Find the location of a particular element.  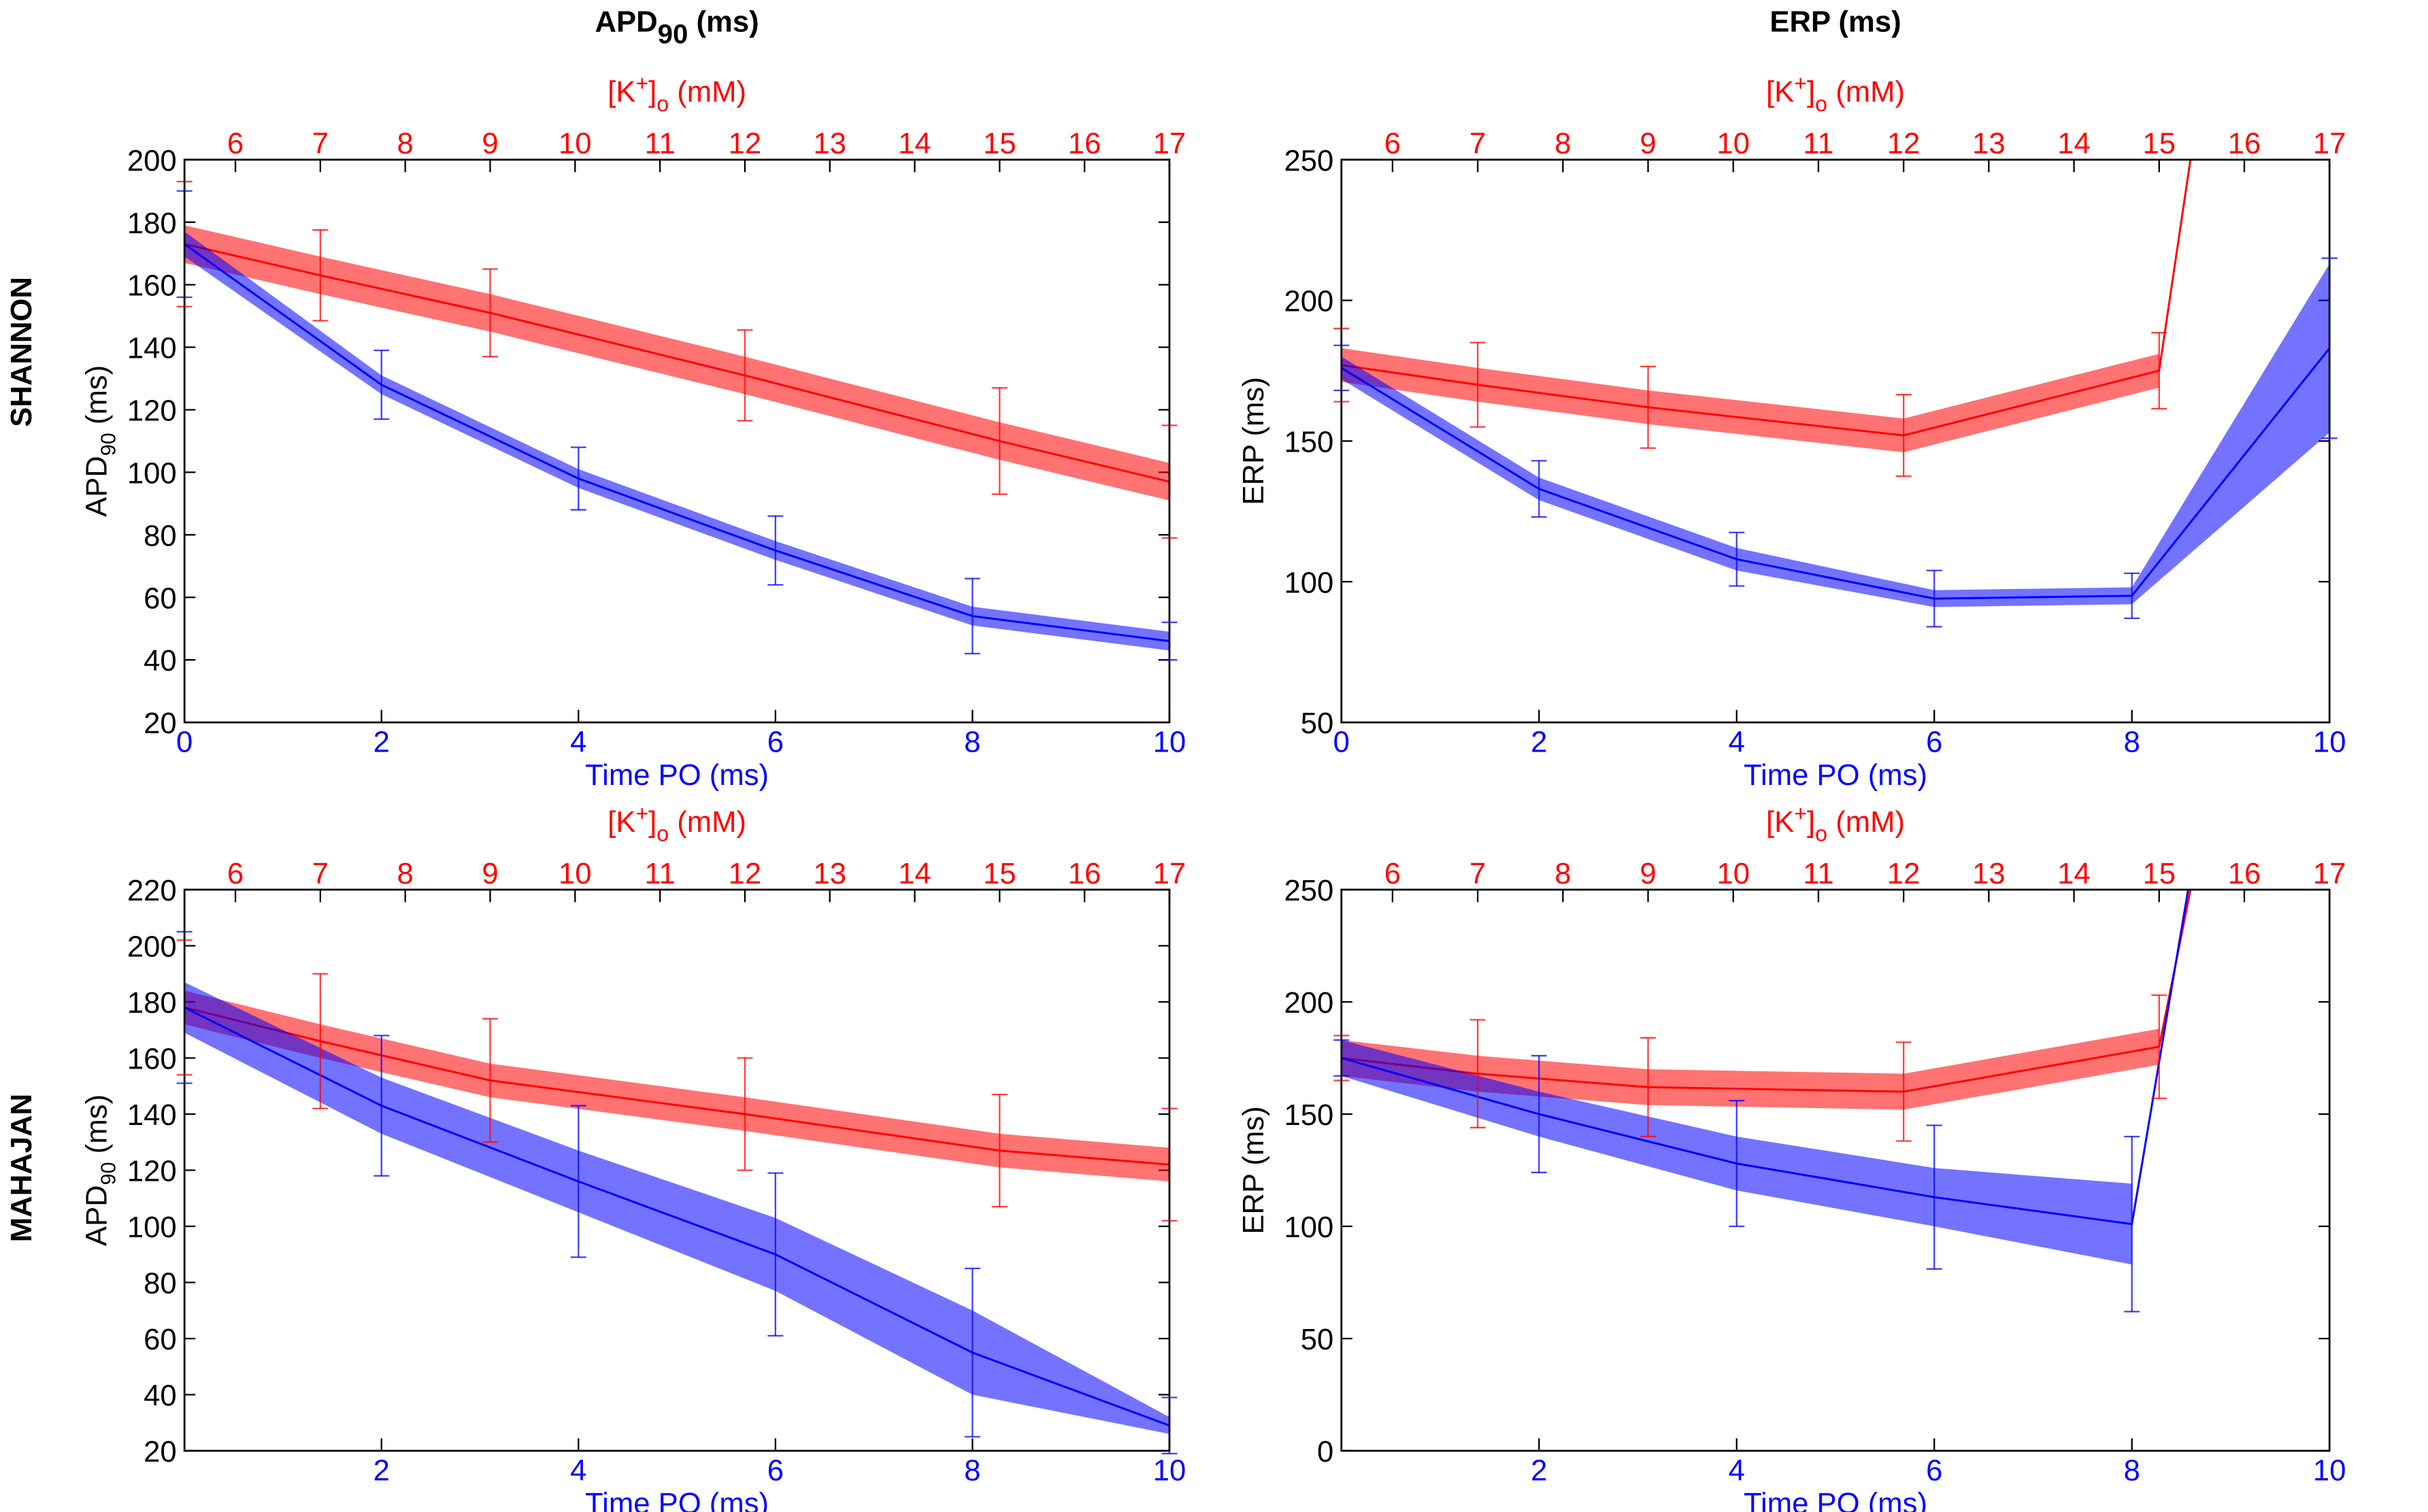

x2-tick-label: 9 is located at coordinates (490, 874).